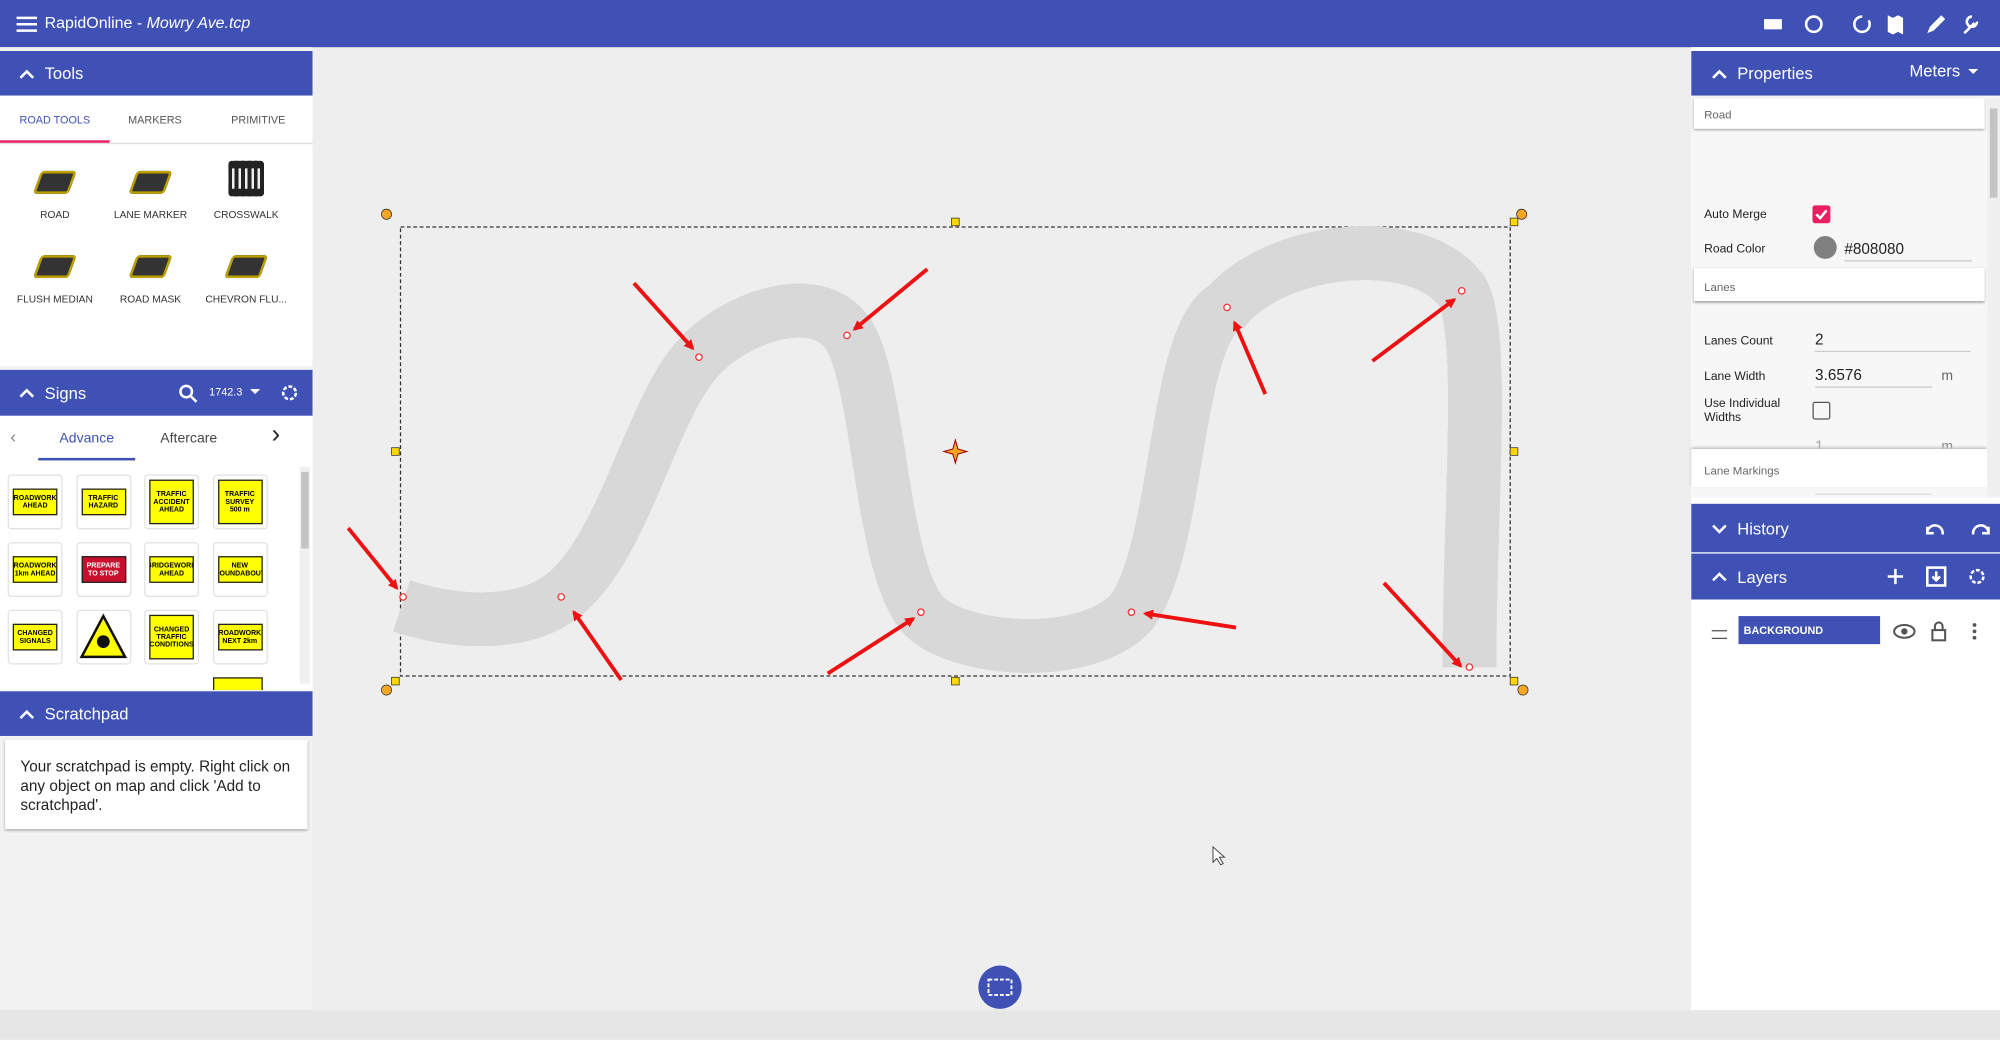 This screenshot has height=1040, width=2000. Describe the element at coordinates (258, 120) in the screenshot. I see `tools-tab: PRIMITIVE` at that location.